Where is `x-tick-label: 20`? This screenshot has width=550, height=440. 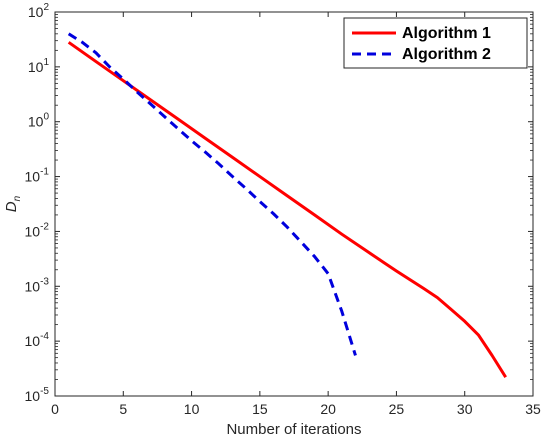
x-tick-label: 20 is located at coordinates (328, 409).